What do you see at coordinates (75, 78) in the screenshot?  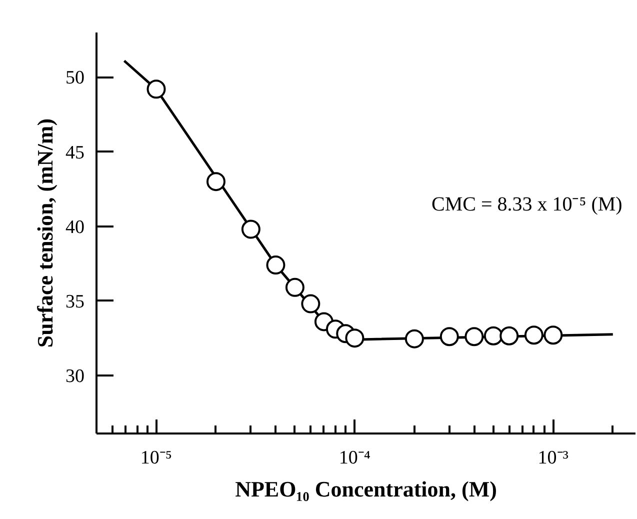 I see `y-tick-label: 50` at bounding box center [75, 78].